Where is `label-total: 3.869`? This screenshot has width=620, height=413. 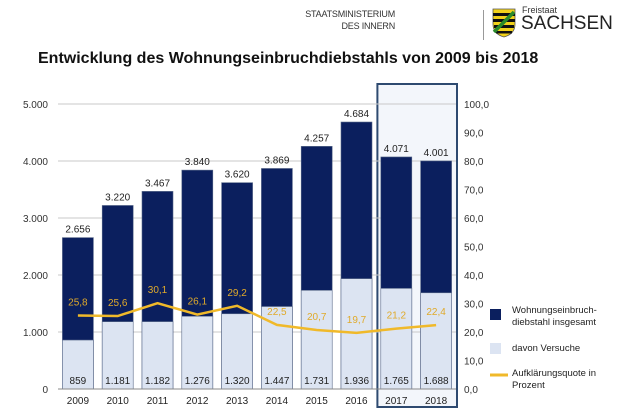 label-total: 3.869 is located at coordinates (276, 160).